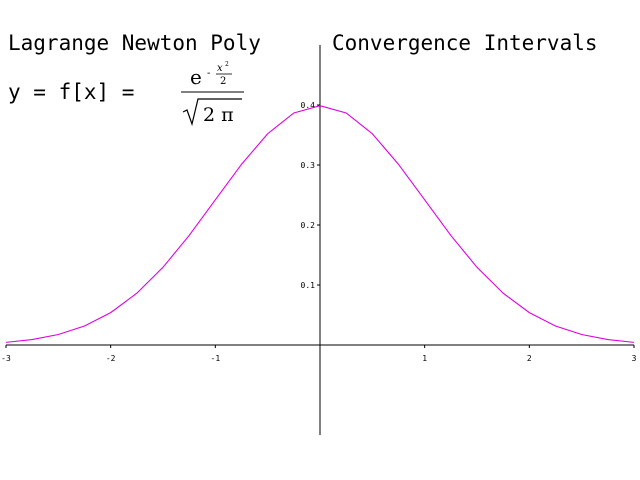 Image resolution: width=640 pixels, height=480 pixels. I want to click on x-tick-label: -3, so click(6, 358).